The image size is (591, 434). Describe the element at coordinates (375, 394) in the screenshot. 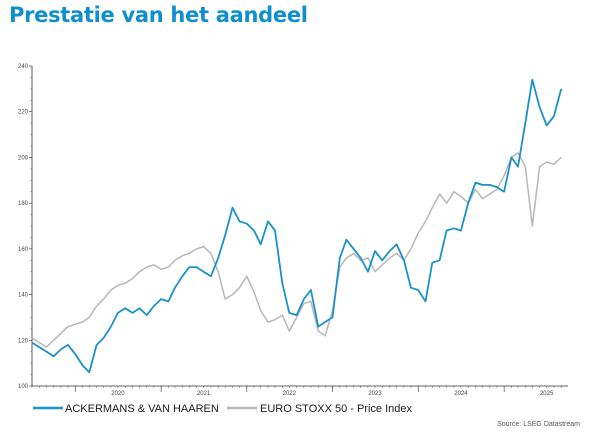

I see `x-tick-label: 2023` at that location.